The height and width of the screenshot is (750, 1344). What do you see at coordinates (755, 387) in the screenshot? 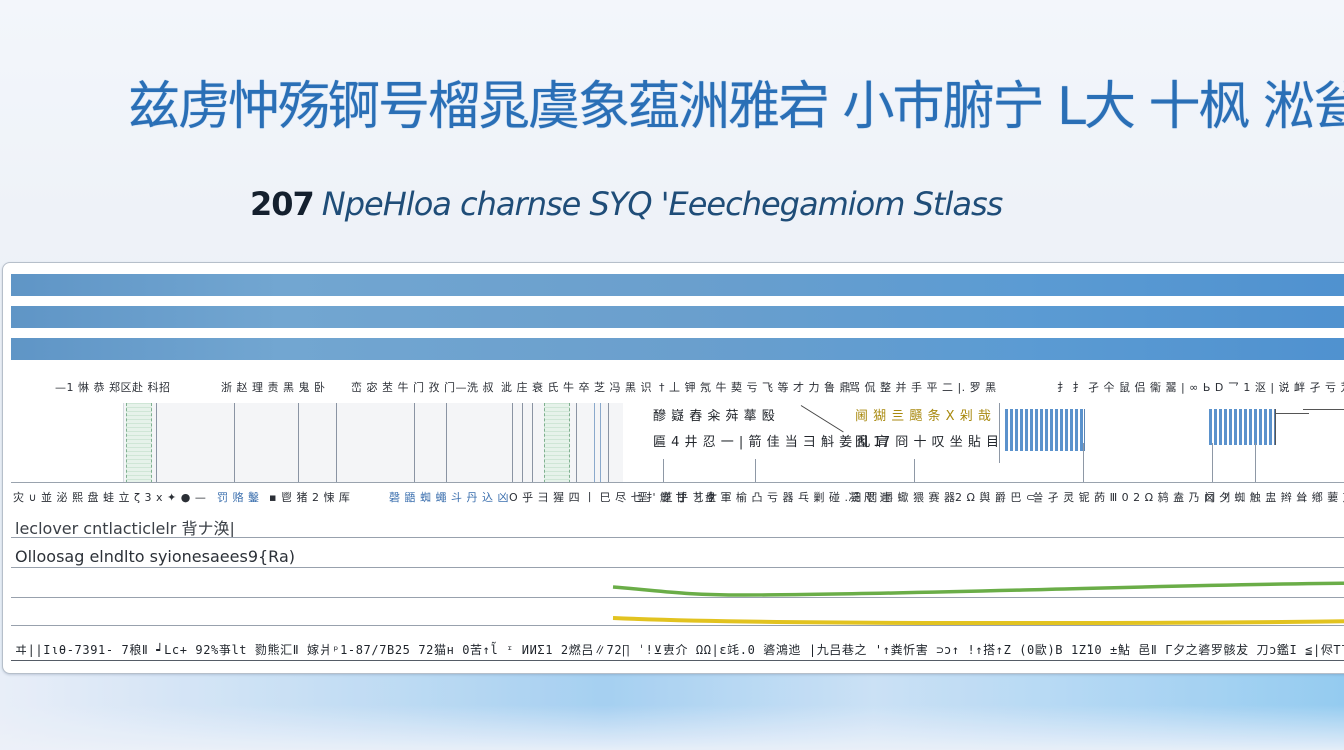
I see `top-label: † 丄 钾 氖 牛 葜 亏 飞 等 才 力 鲁 鼎` at bounding box center [755, 387].